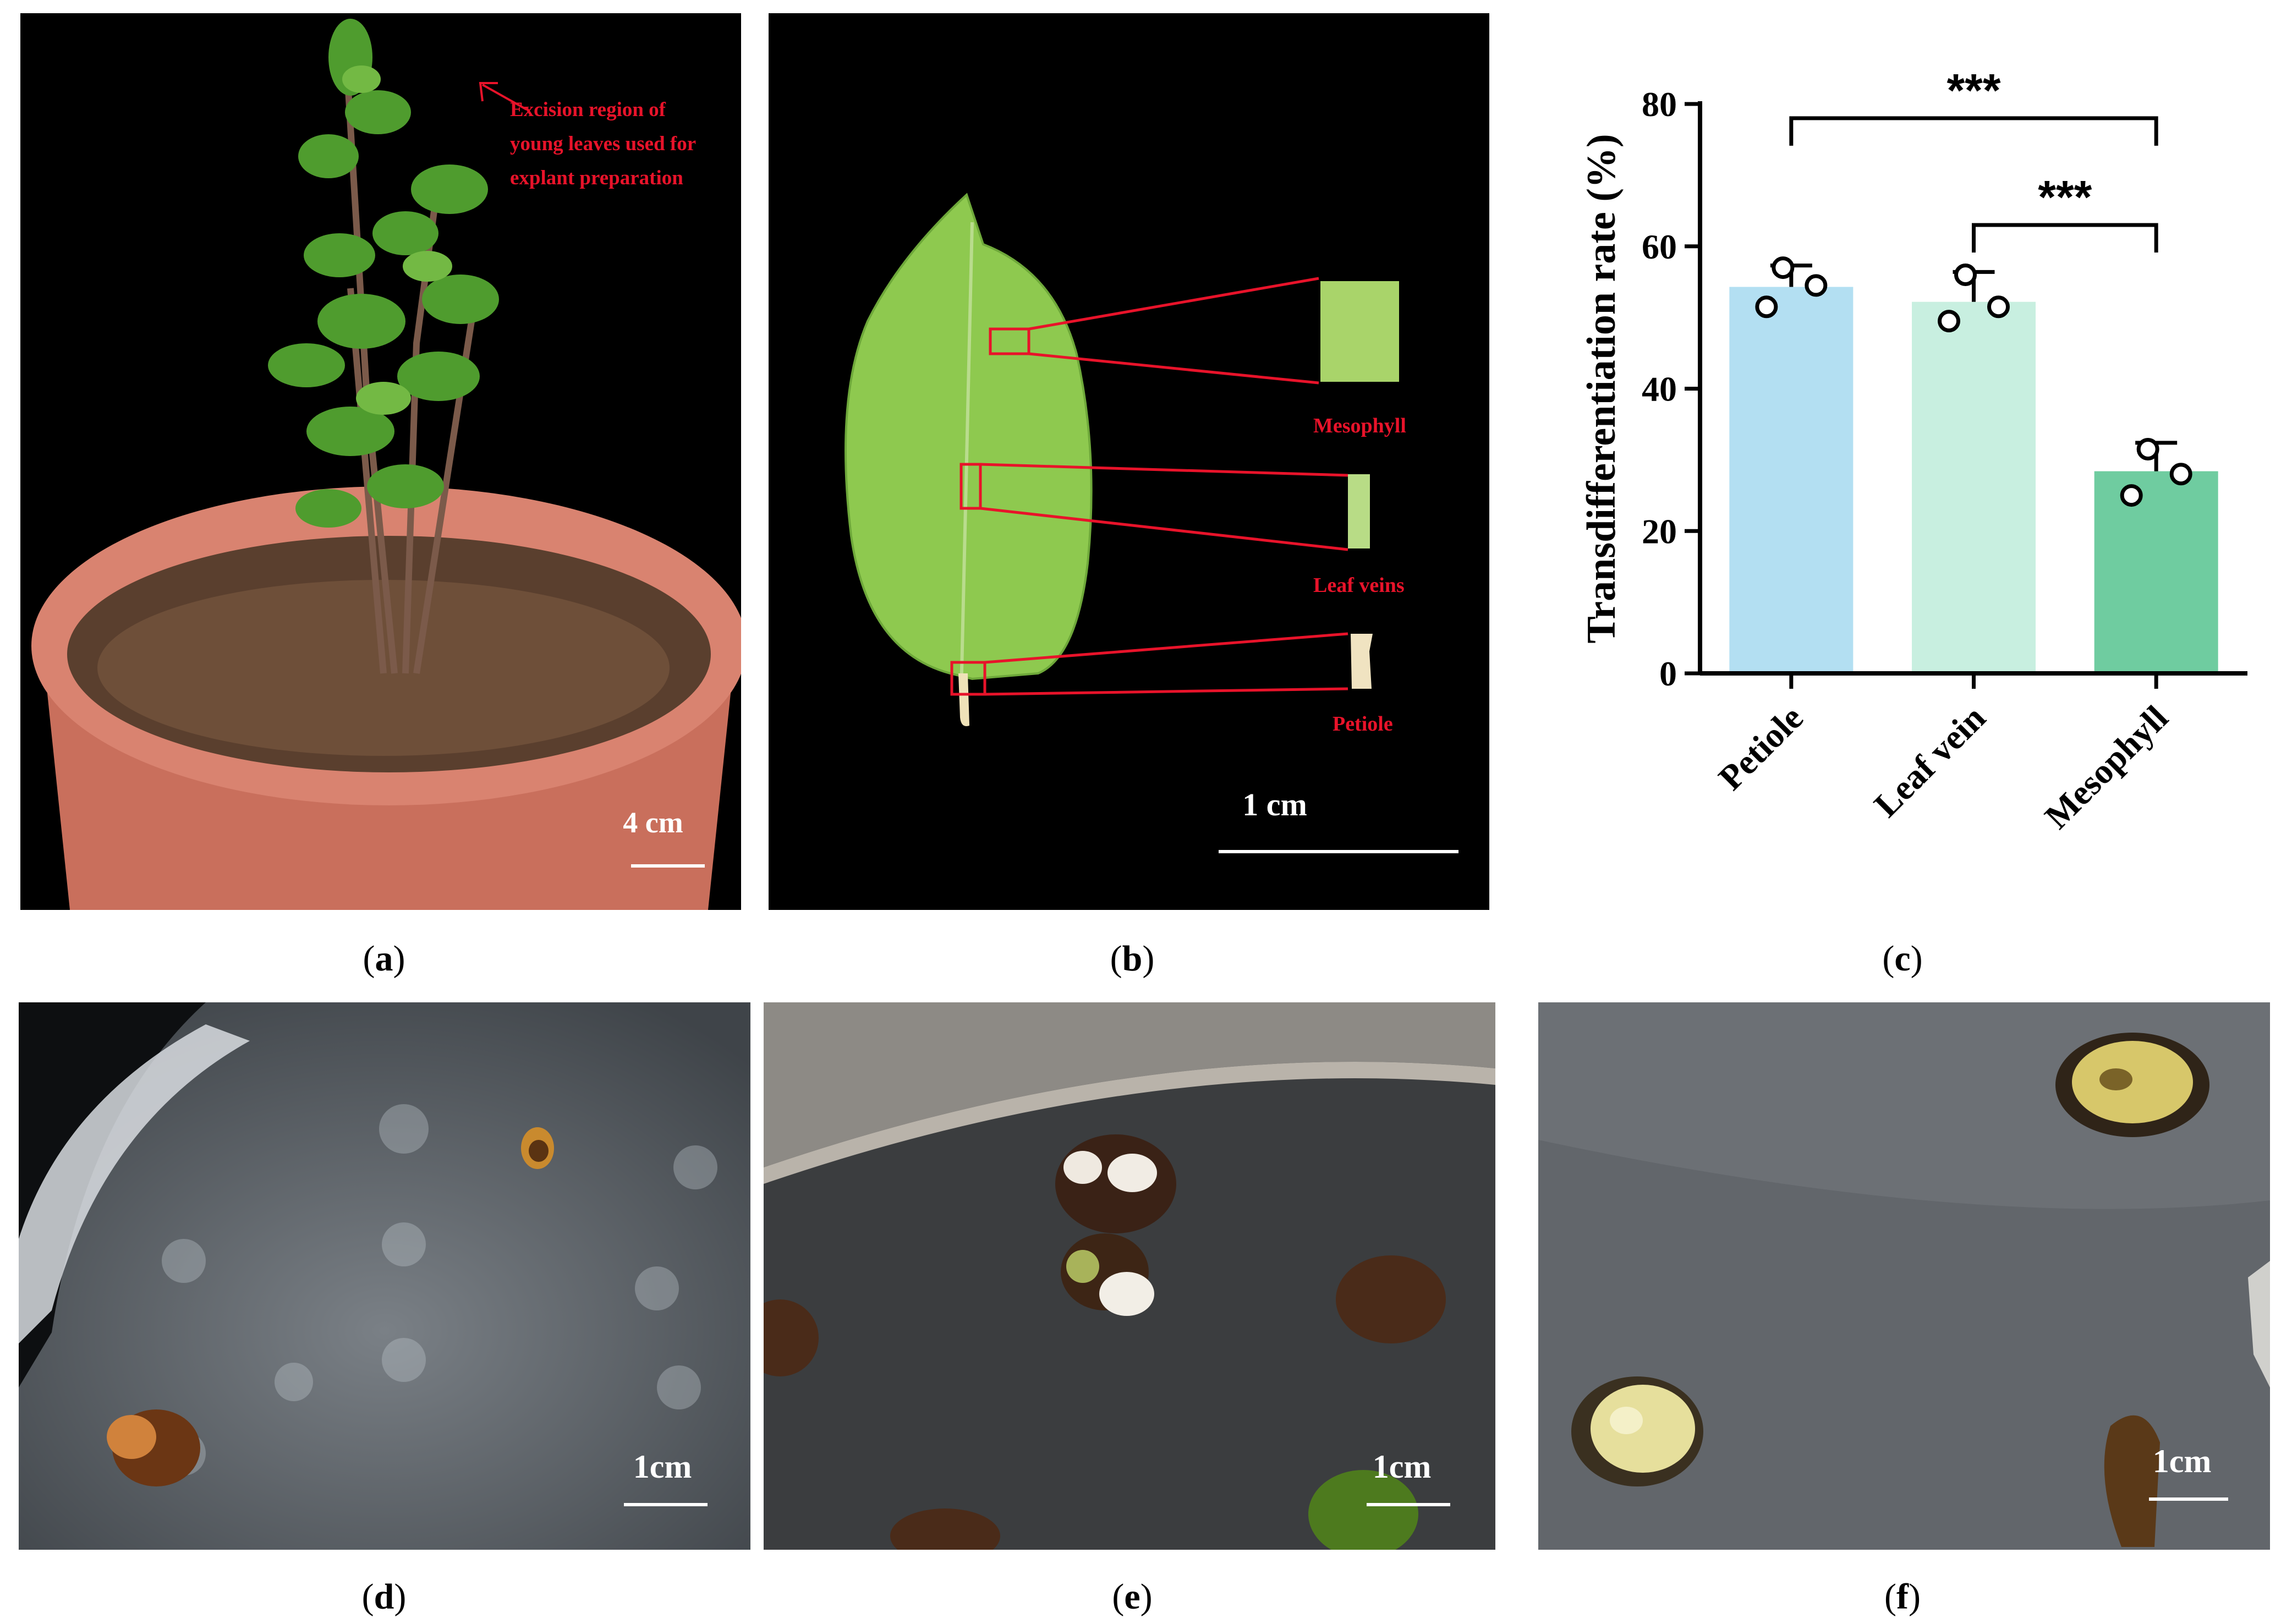 This screenshot has width=2281, height=1624. I want to click on scale-bar-b, so click(1338, 851).